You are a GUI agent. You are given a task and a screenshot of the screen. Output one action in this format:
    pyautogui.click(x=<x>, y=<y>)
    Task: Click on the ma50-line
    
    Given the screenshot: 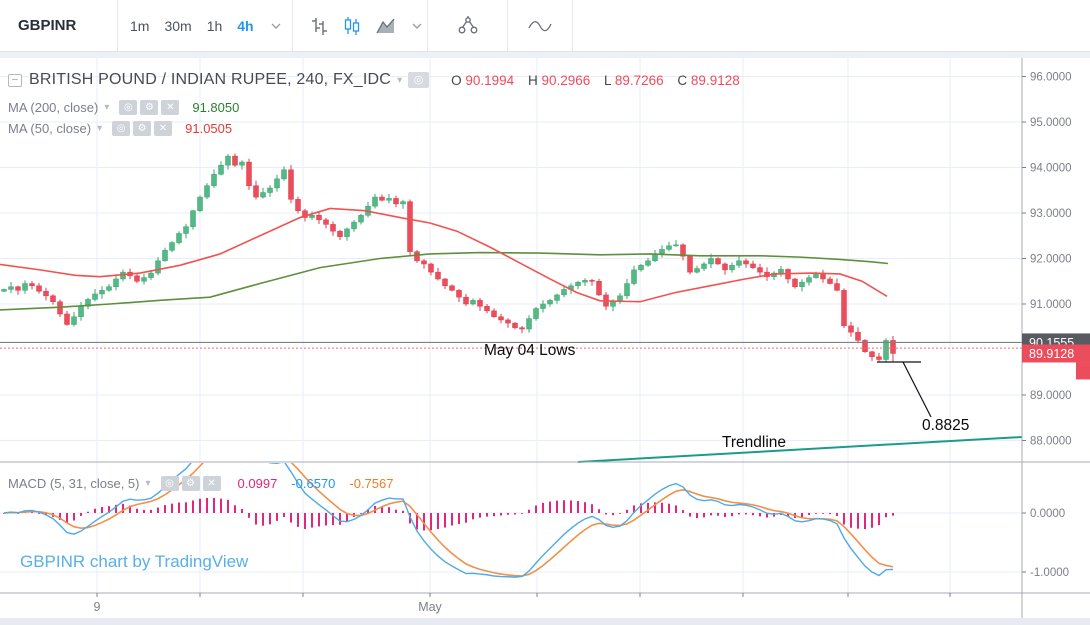 What is the action you would take?
    pyautogui.click(x=444, y=255)
    